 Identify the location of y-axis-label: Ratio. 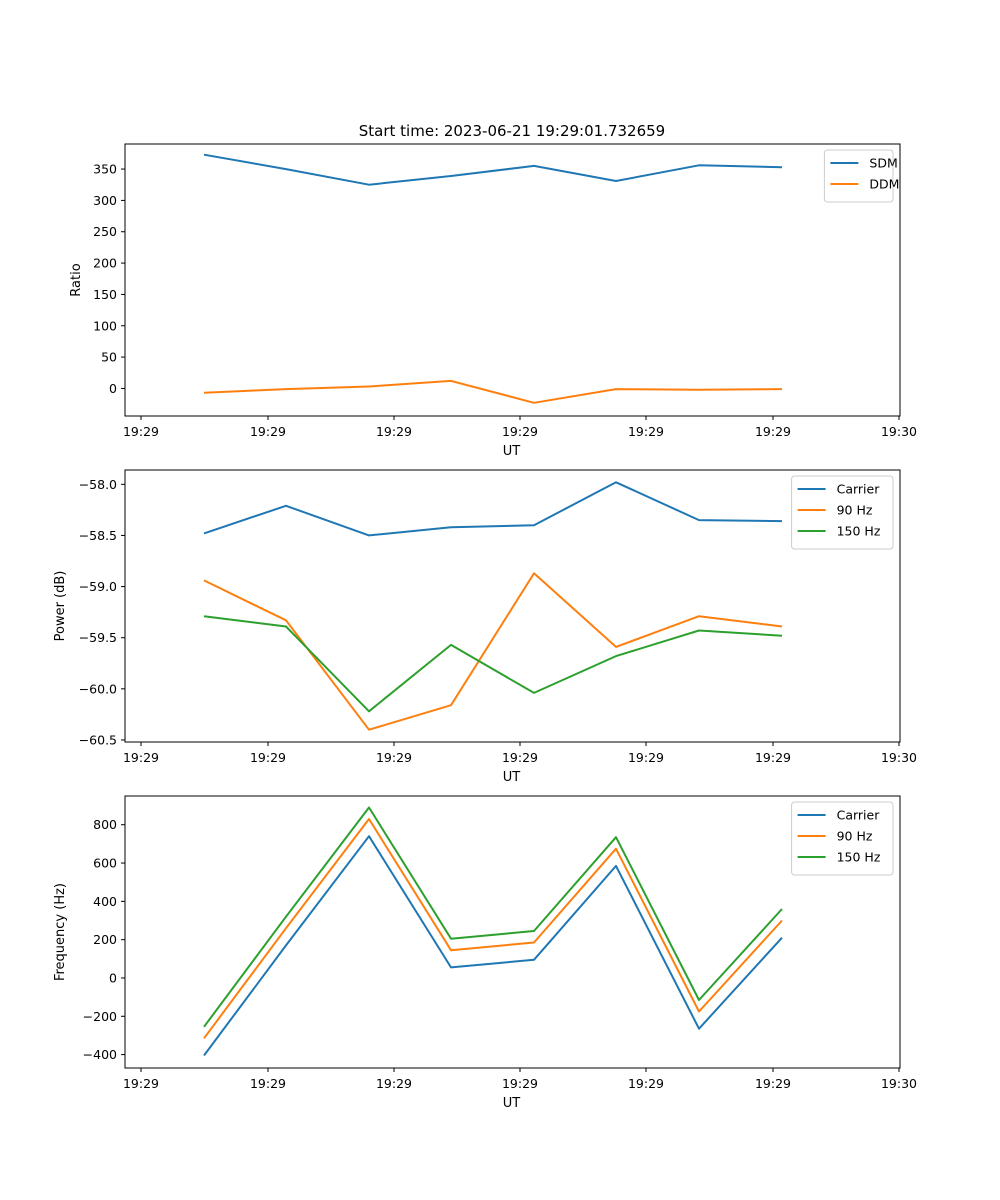
(76, 279).